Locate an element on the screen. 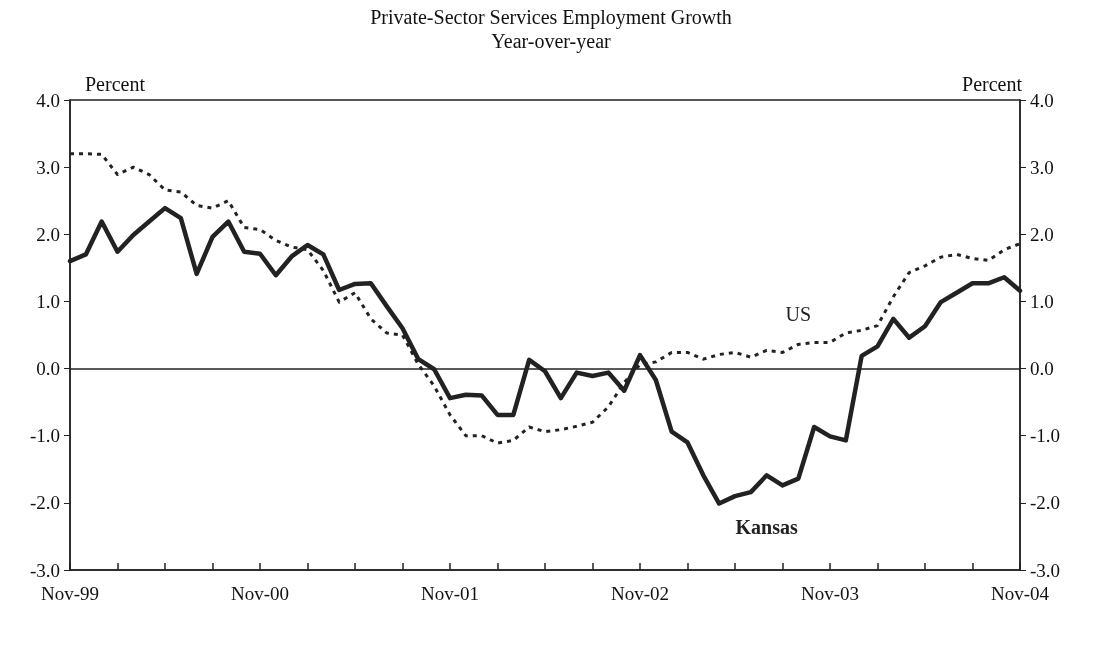 This screenshot has width=1102, height=652. y2-tick-label: -3.0 is located at coordinates (1045, 570).